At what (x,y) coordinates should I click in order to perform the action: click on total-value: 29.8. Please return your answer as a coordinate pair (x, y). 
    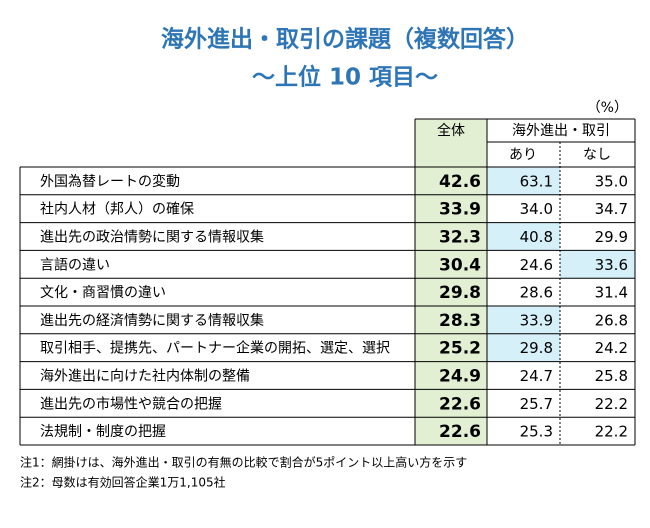
    Looking at the image, I should click on (460, 293).